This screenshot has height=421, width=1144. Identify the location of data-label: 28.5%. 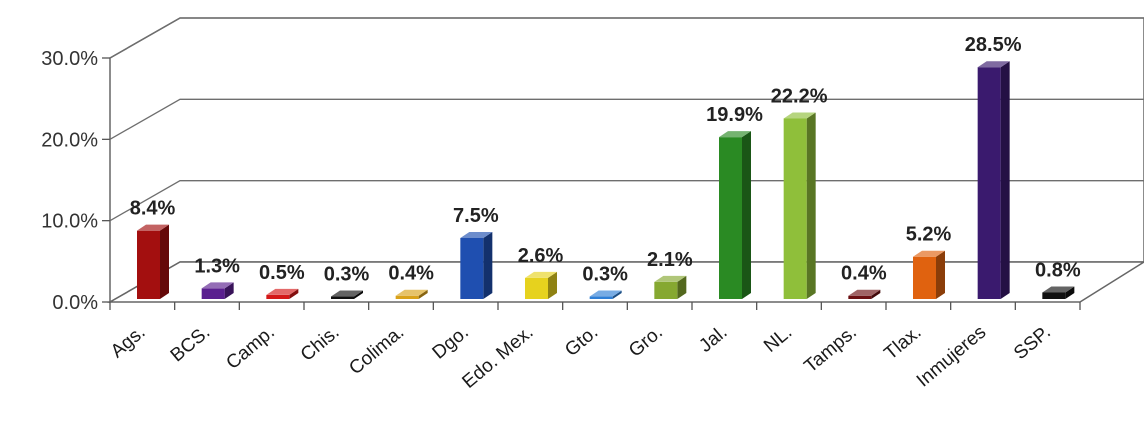
(993, 45).